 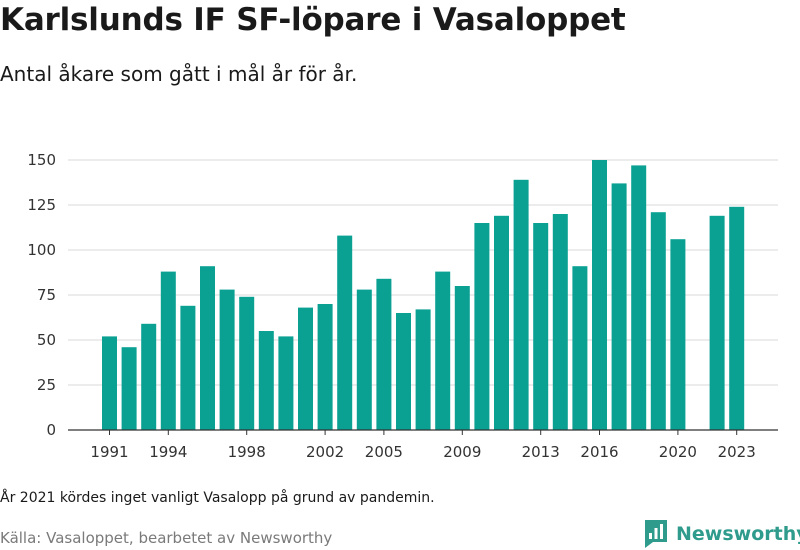 I want to click on x-tick-label: 2016, so click(x=599, y=452).